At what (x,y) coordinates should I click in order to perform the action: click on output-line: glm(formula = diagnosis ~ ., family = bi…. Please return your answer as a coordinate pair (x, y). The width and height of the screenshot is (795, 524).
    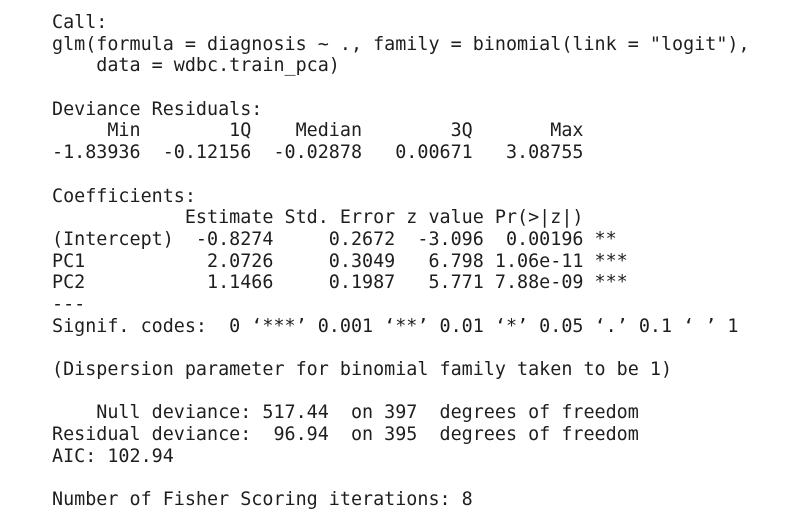
    Looking at the image, I should click on (401, 44).